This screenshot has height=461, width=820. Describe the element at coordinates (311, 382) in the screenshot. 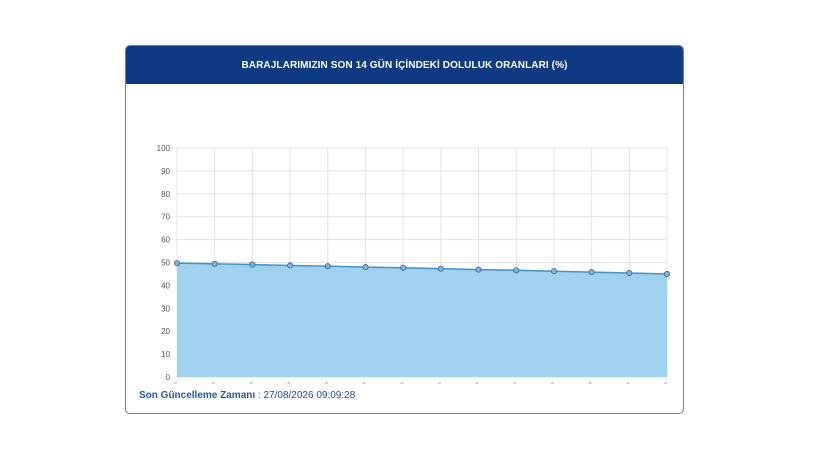

I see `x-tick-label: 18.08.2026` at that location.